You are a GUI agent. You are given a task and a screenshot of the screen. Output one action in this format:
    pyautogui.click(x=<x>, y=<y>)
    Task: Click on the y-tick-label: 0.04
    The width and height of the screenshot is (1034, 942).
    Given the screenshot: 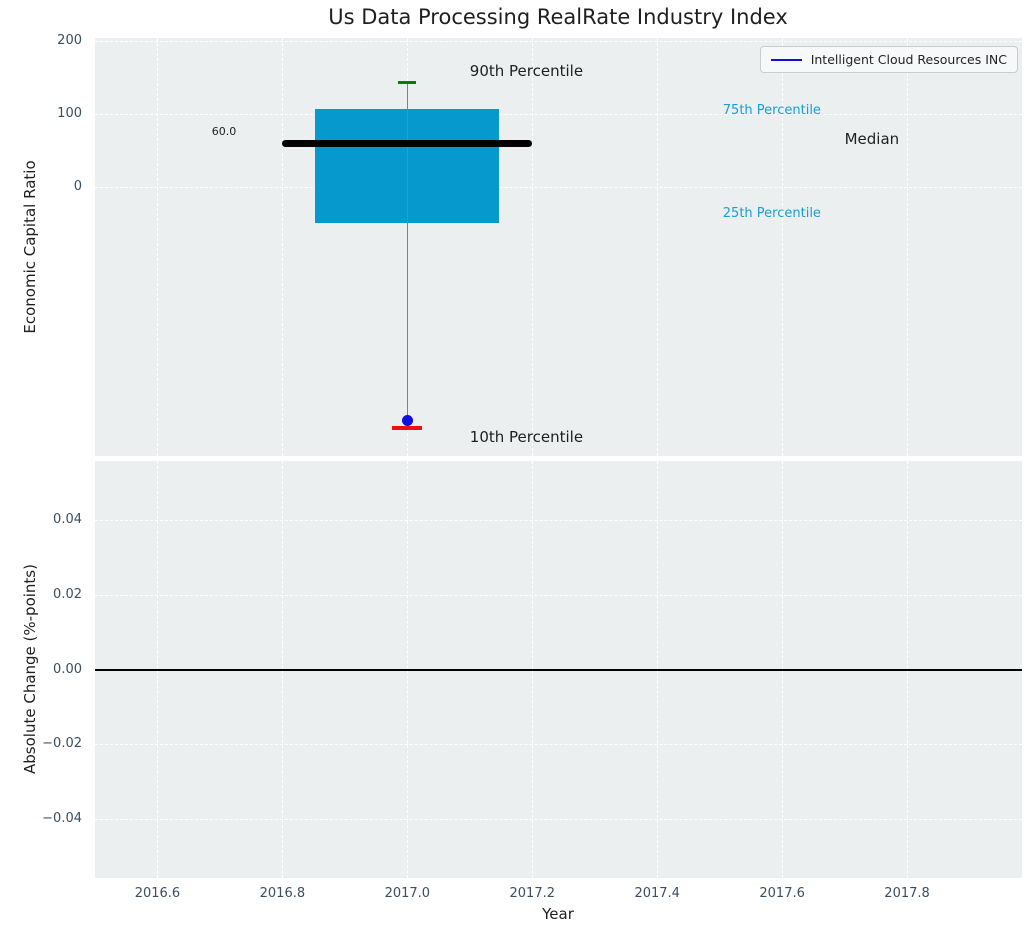 What is the action you would take?
    pyautogui.click(x=67, y=519)
    